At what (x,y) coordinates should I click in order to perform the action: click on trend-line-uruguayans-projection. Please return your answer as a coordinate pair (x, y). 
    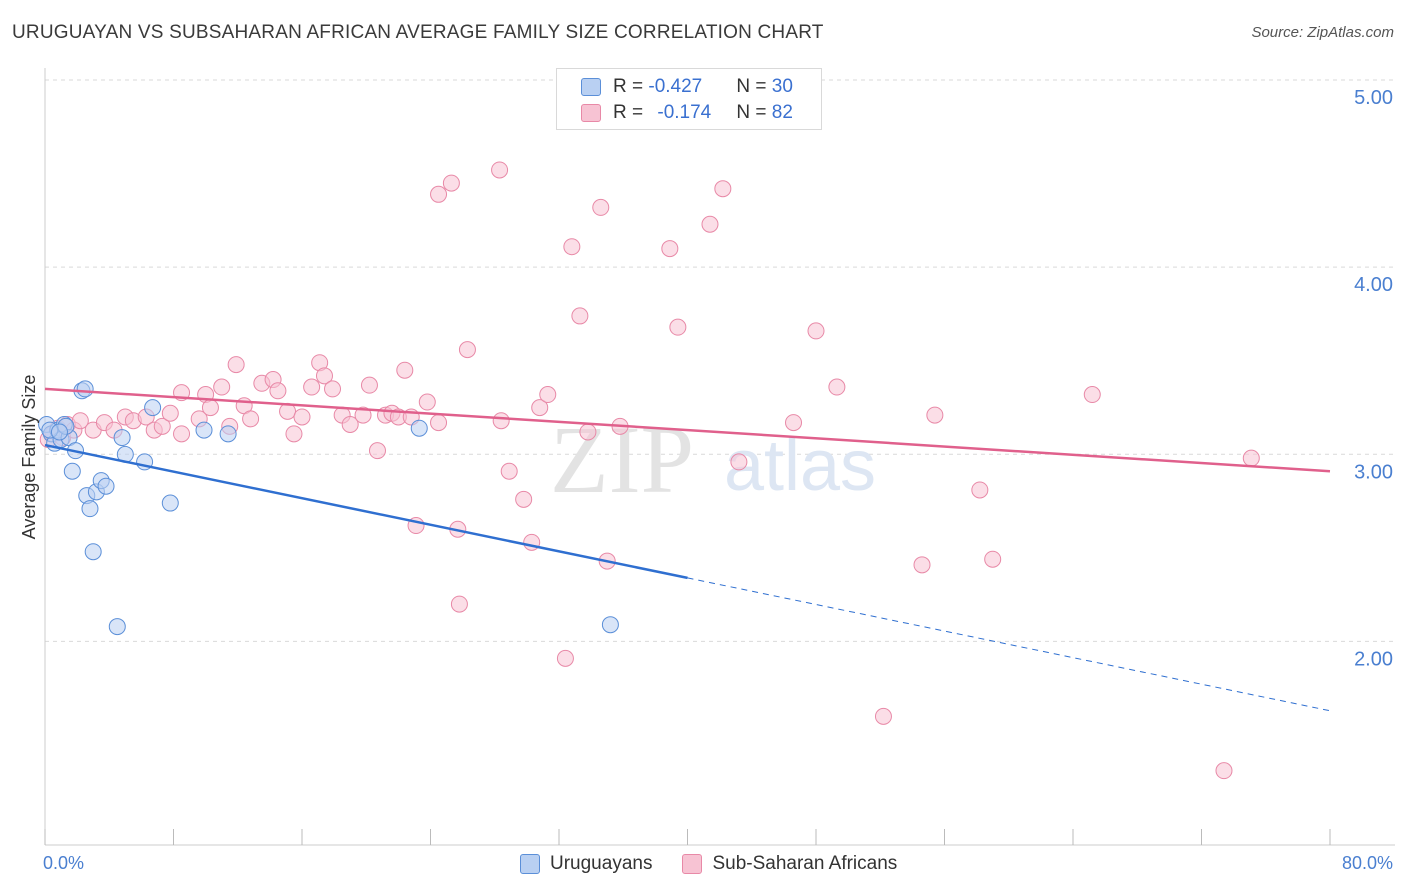
    Looking at the image, I should click on (1009, 644).